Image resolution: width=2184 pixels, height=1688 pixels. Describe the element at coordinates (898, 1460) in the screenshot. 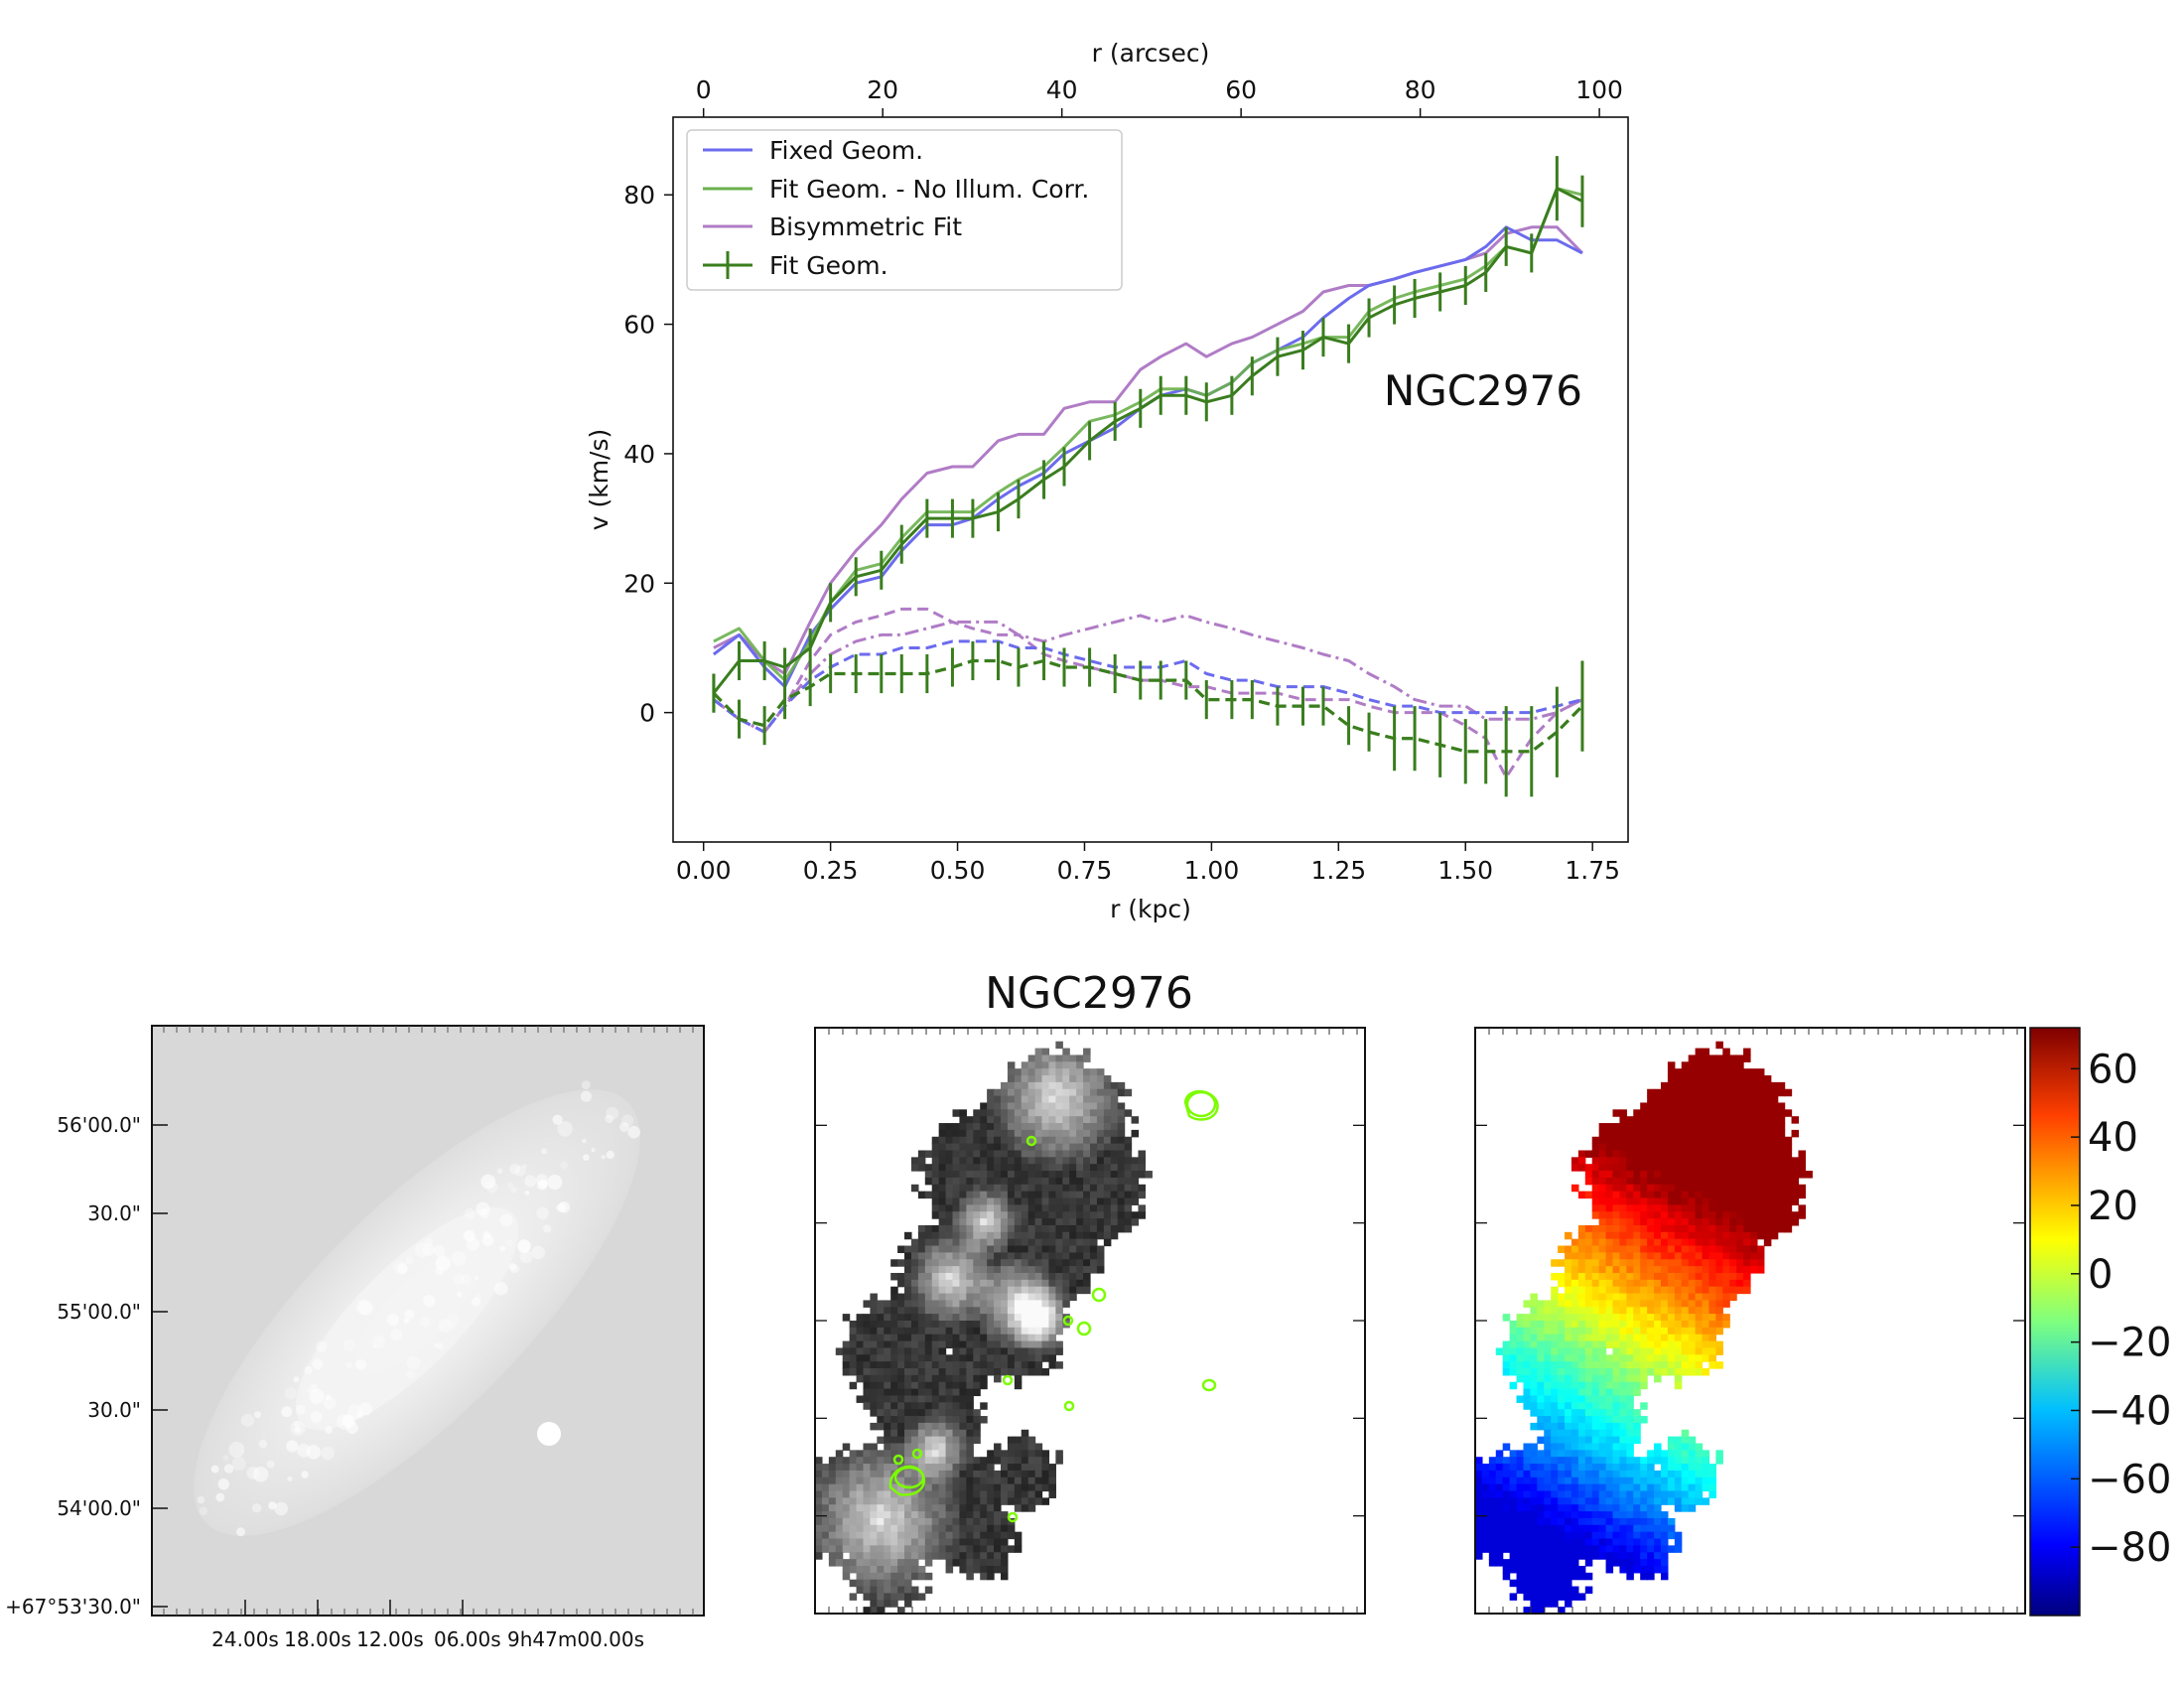

I see `intensity-contour` at that location.